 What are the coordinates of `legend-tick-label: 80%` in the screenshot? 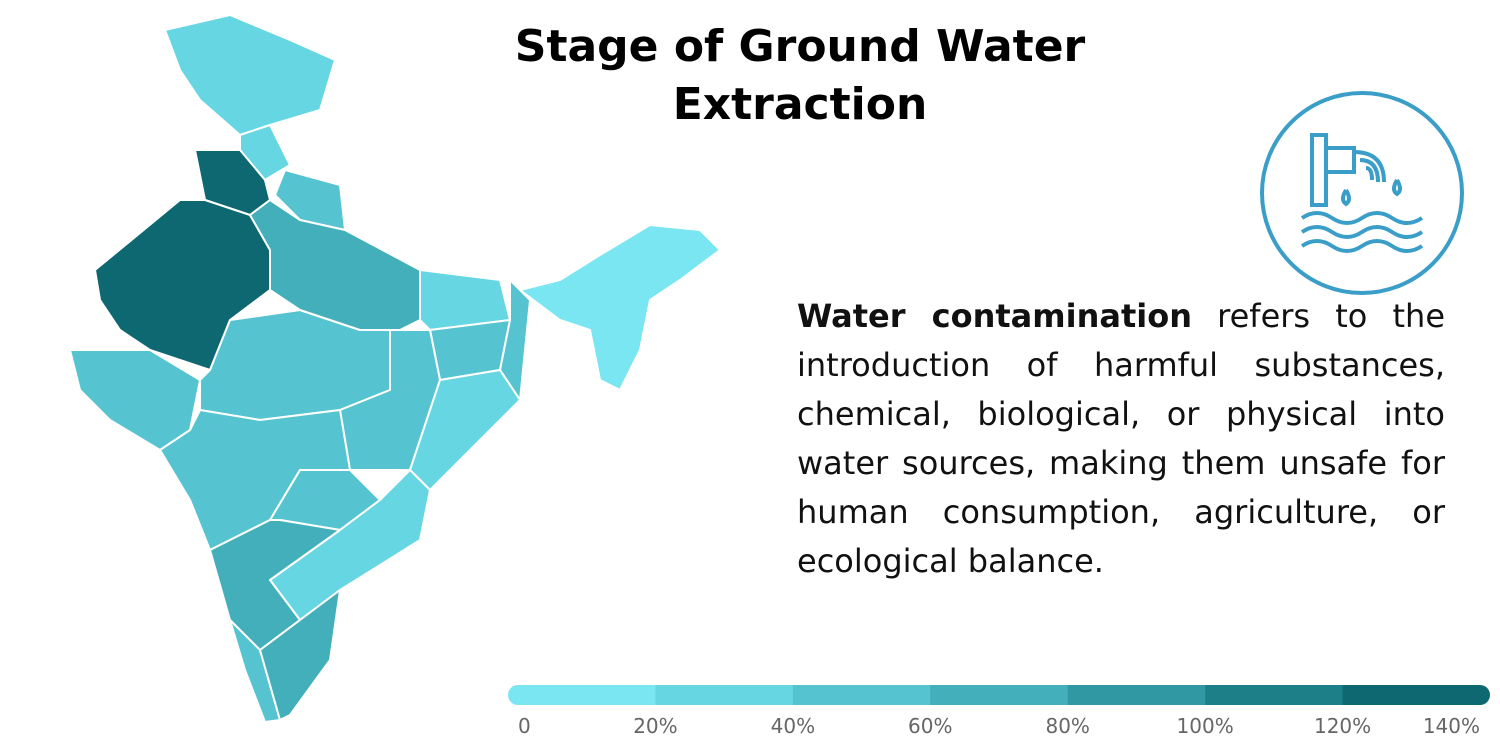 It's located at (1067, 726).